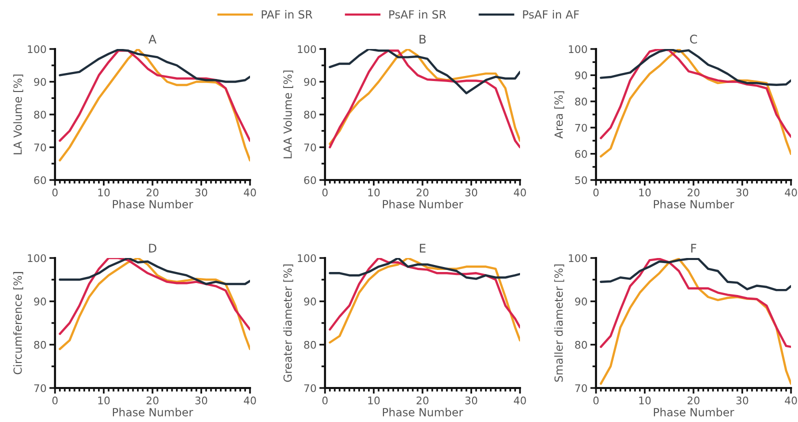  Describe the element at coordinates (551, 14) in the screenshot. I see `legend-label: PsAF in AF` at that location.